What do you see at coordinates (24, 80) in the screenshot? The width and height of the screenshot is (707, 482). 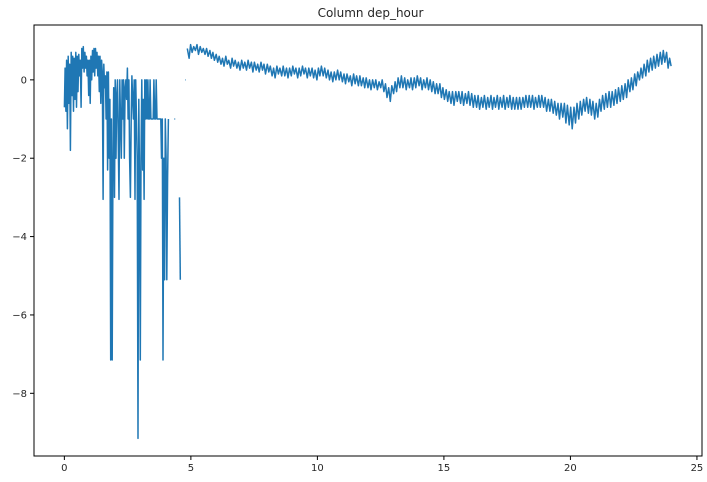 I see `y-tick-label: 0` at bounding box center [24, 80].